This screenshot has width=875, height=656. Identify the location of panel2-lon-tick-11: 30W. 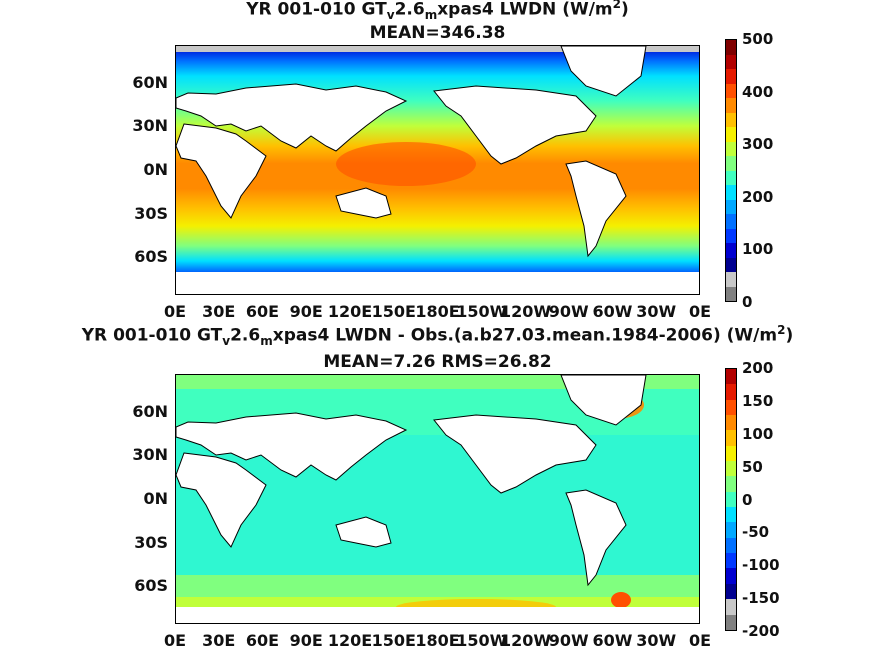
(656, 640).